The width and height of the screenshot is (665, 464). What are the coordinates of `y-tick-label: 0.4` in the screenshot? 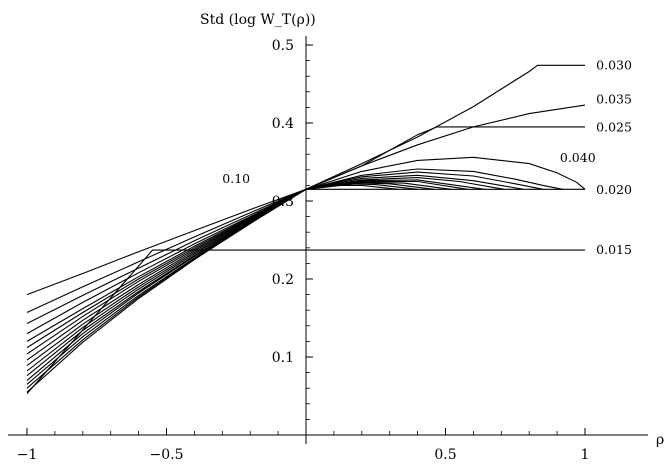 It's located at (283, 124).